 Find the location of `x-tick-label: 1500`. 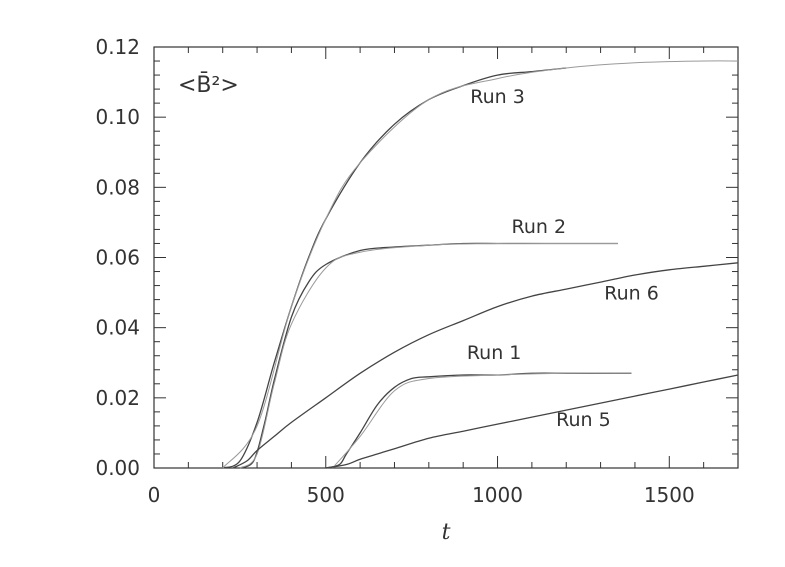

x-tick-label: 1500 is located at coordinates (669, 495).